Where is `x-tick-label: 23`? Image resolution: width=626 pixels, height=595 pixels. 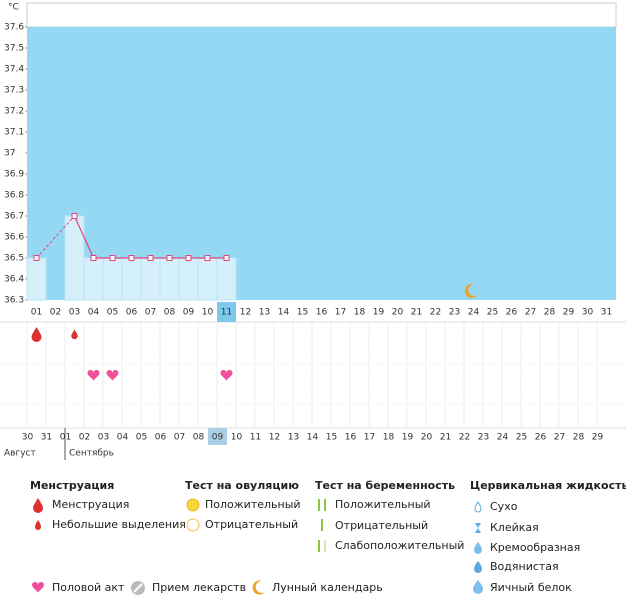
x-tick-label: 23 is located at coordinates (454, 313).